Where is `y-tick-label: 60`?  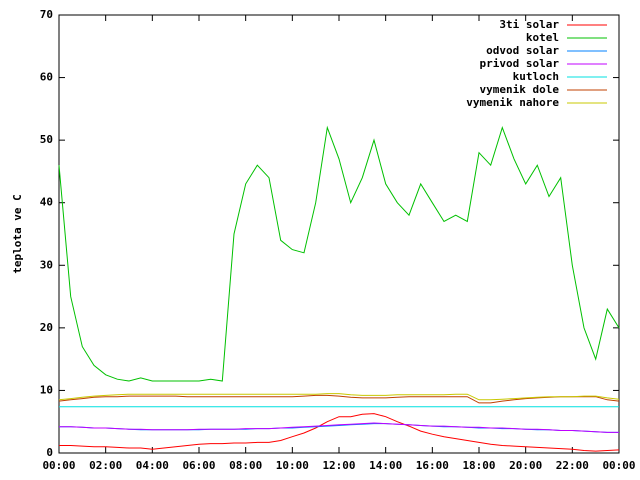
y-tick-label: 60 is located at coordinates (46, 77).